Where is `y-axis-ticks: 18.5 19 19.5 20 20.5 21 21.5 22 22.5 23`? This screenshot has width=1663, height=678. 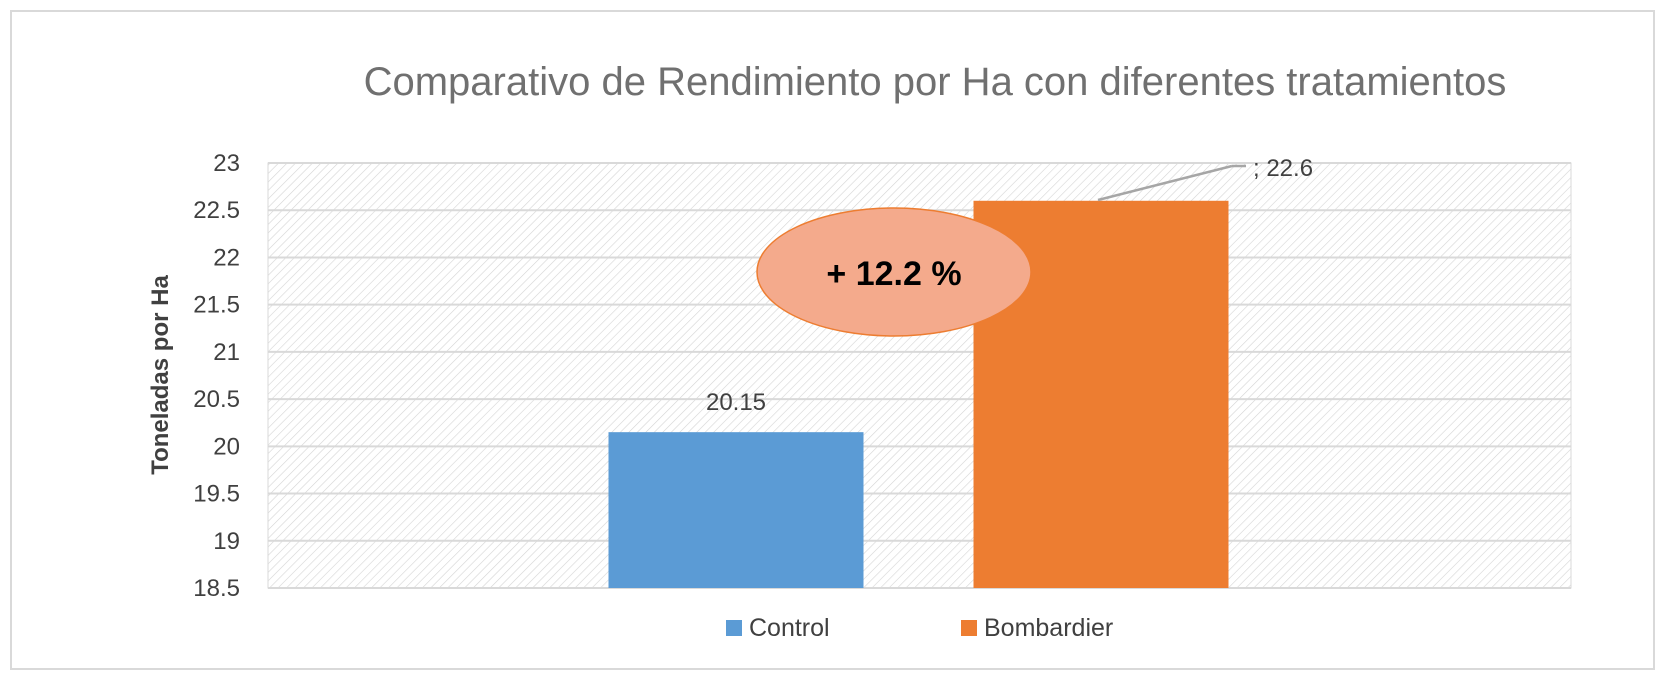
y-axis-ticks: 18.5 19 19.5 20 20.5 21 21.5 22 22.5 23 is located at coordinates (216, 376).